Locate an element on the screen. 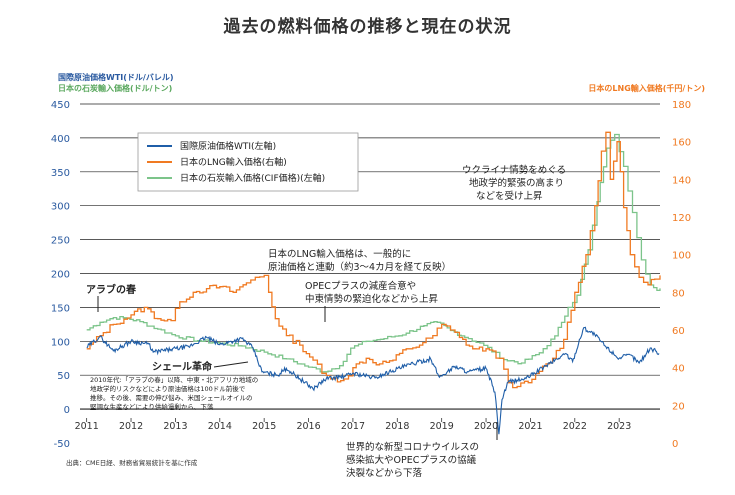 This screenshot has width=735, height=495. left-tick-label: 250 is located at coordinates (60, 241).